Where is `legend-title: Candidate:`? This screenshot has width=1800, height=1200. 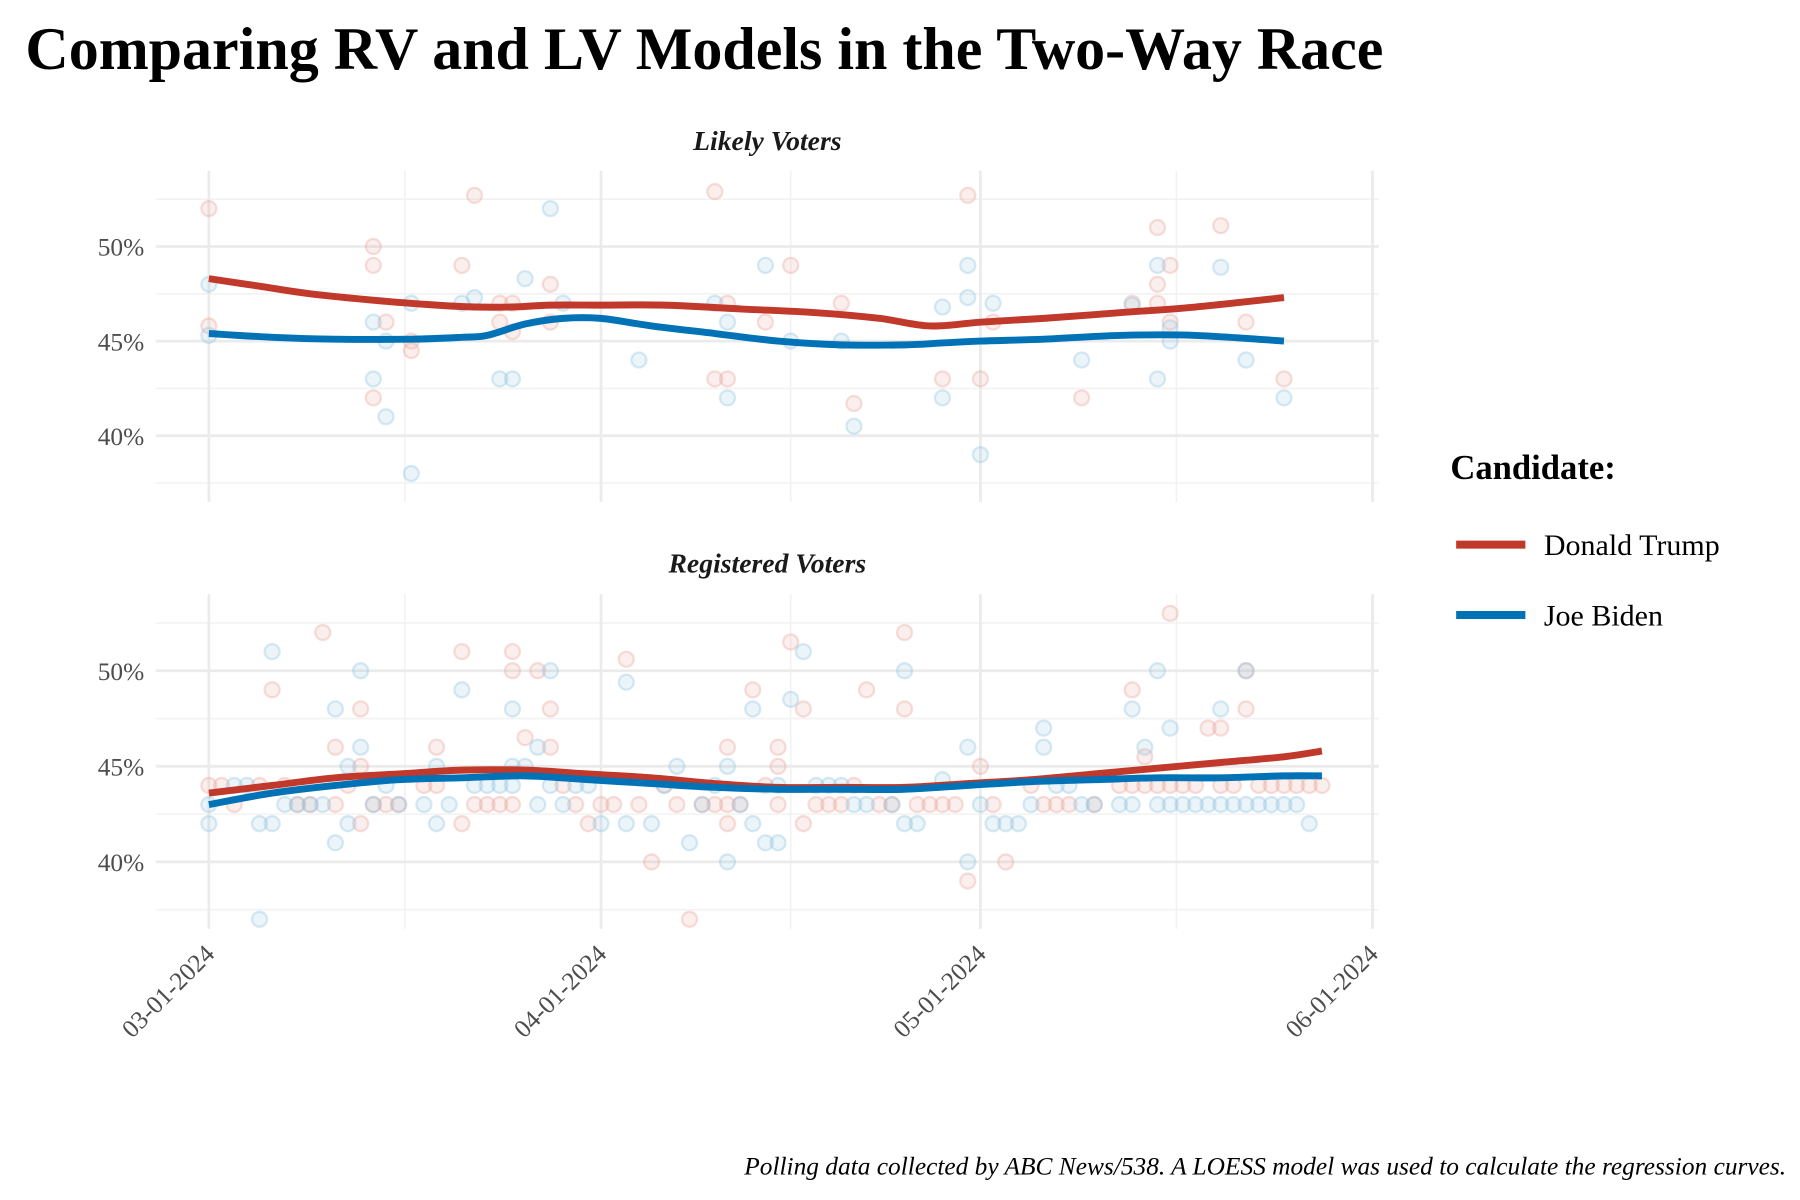
legend-title: Candidate: is located at coordinates (1532, 468).